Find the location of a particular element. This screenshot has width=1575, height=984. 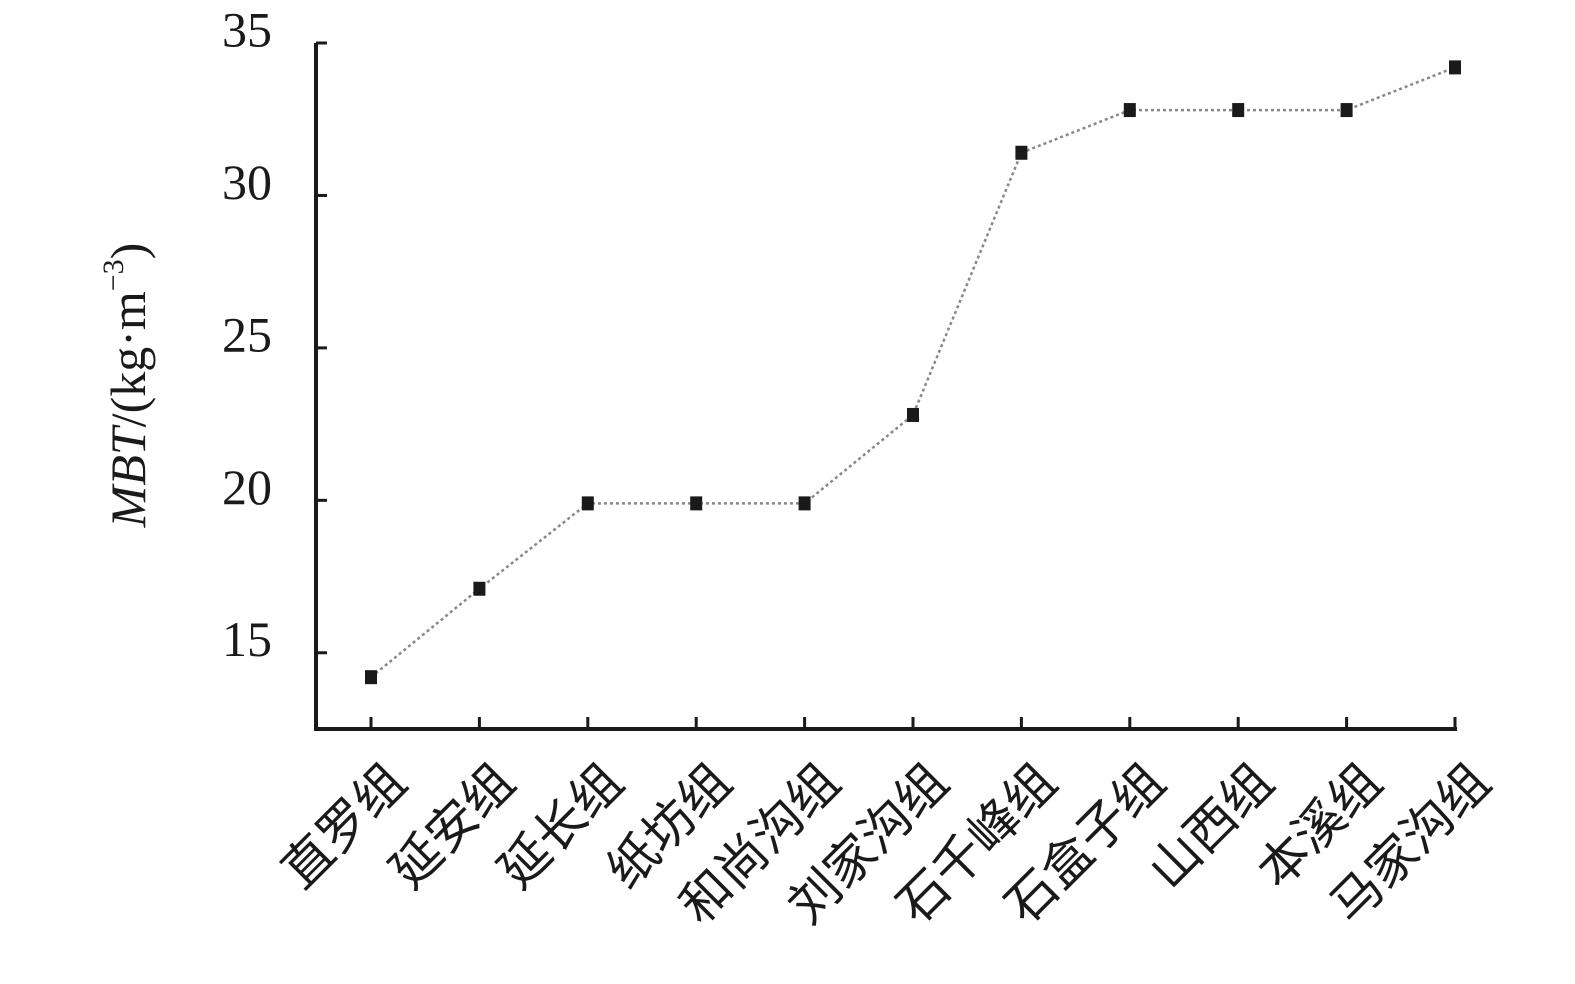

x-tick-label: 山西组 is located at coordinates (1211, 826).